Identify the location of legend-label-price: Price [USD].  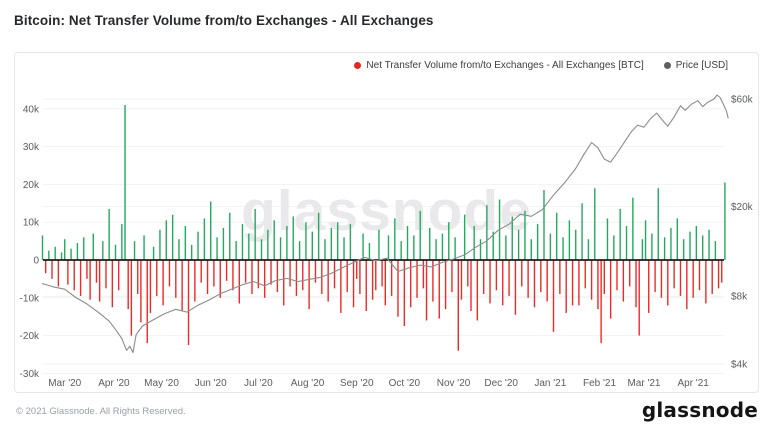
(701, 65).